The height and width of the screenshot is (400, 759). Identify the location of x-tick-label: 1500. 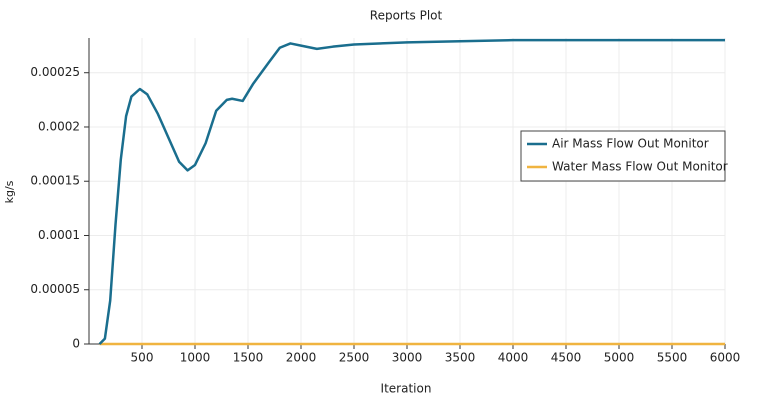
(248, 358).